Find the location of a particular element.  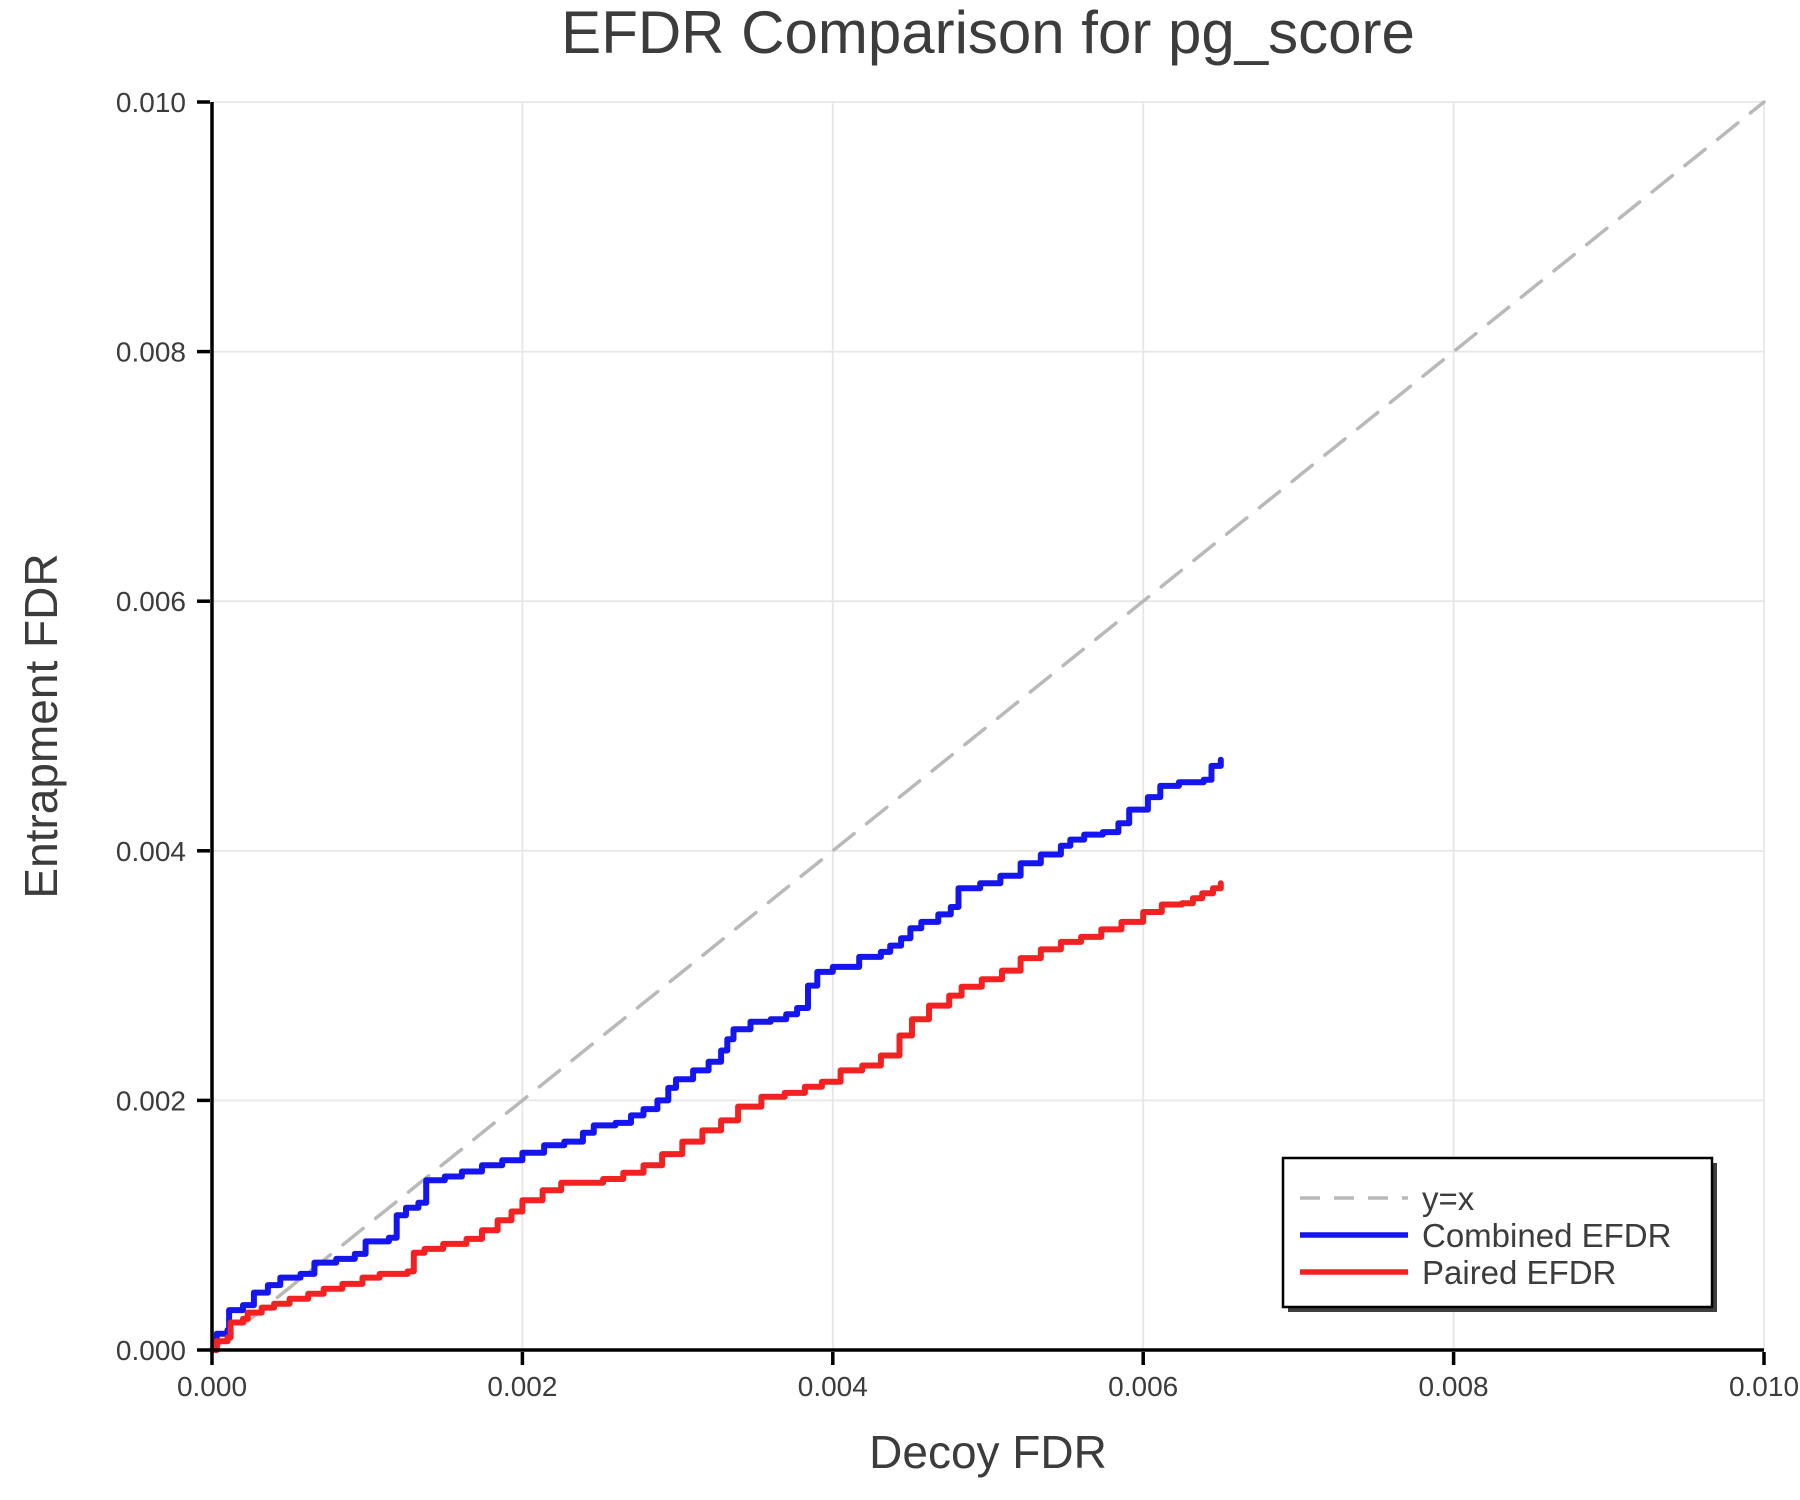

y-tick-label: 0.002 is located at coordinates (151, 1100).